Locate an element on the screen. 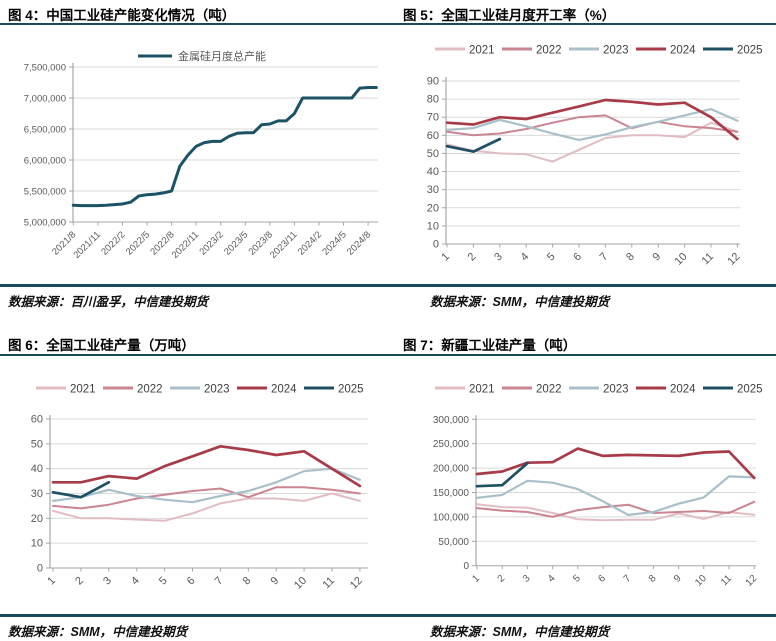 The height and width of the screenshot is (641, 776). y-axis-labels: 0 10 20 30 40 50 60 70 80 90 is located at coordinates (433, 163).